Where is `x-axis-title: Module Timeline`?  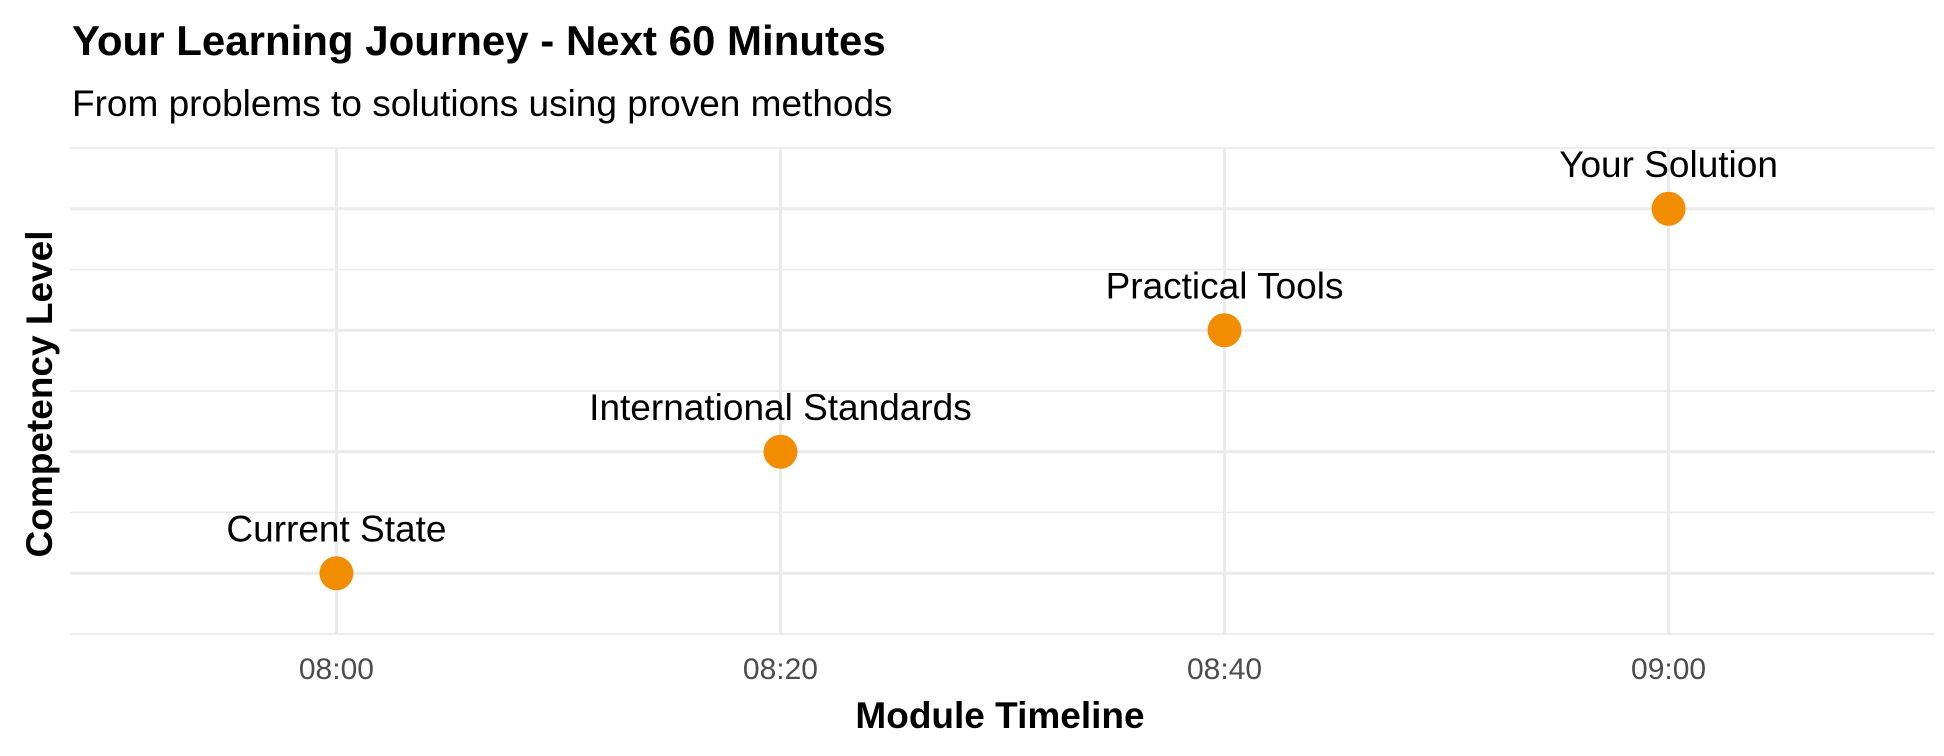 x-axis-title: Module Timeline is located at coordinates (999, 715).